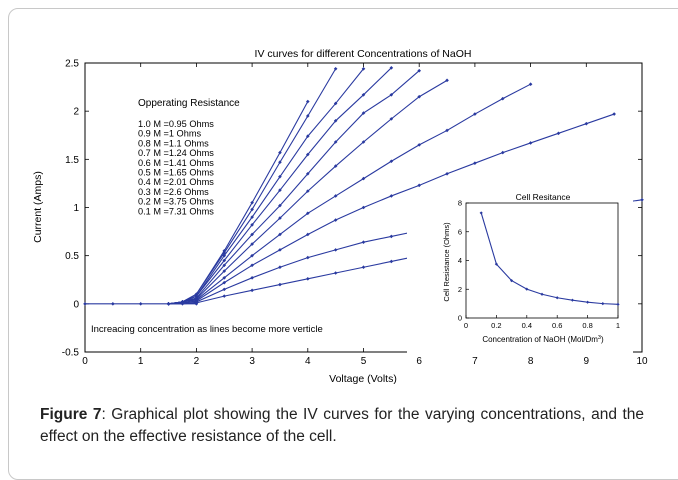 Image resolution: width=678 pixels, height=480 pixels. I want to click on inset-y-tick-label: 0, so click(460, 318).